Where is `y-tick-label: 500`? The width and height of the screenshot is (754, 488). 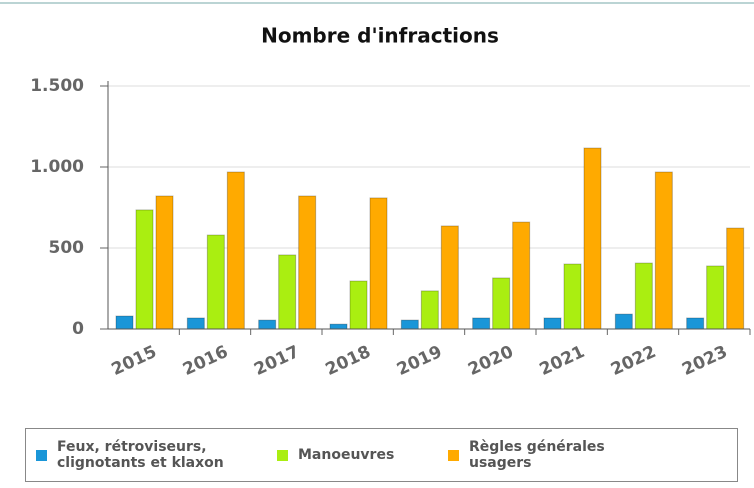 y-tick-label: 500 is located at coordinates (67, 248).